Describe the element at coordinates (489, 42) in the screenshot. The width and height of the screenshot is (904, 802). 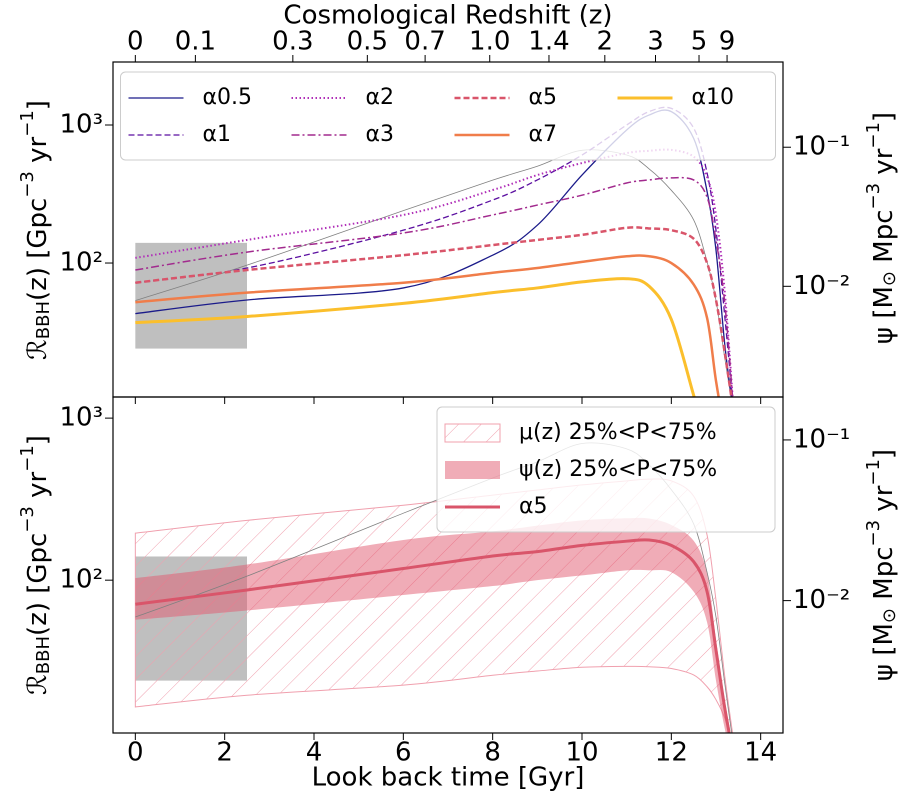
I see `x2-tick-label: 1.0` at that location.